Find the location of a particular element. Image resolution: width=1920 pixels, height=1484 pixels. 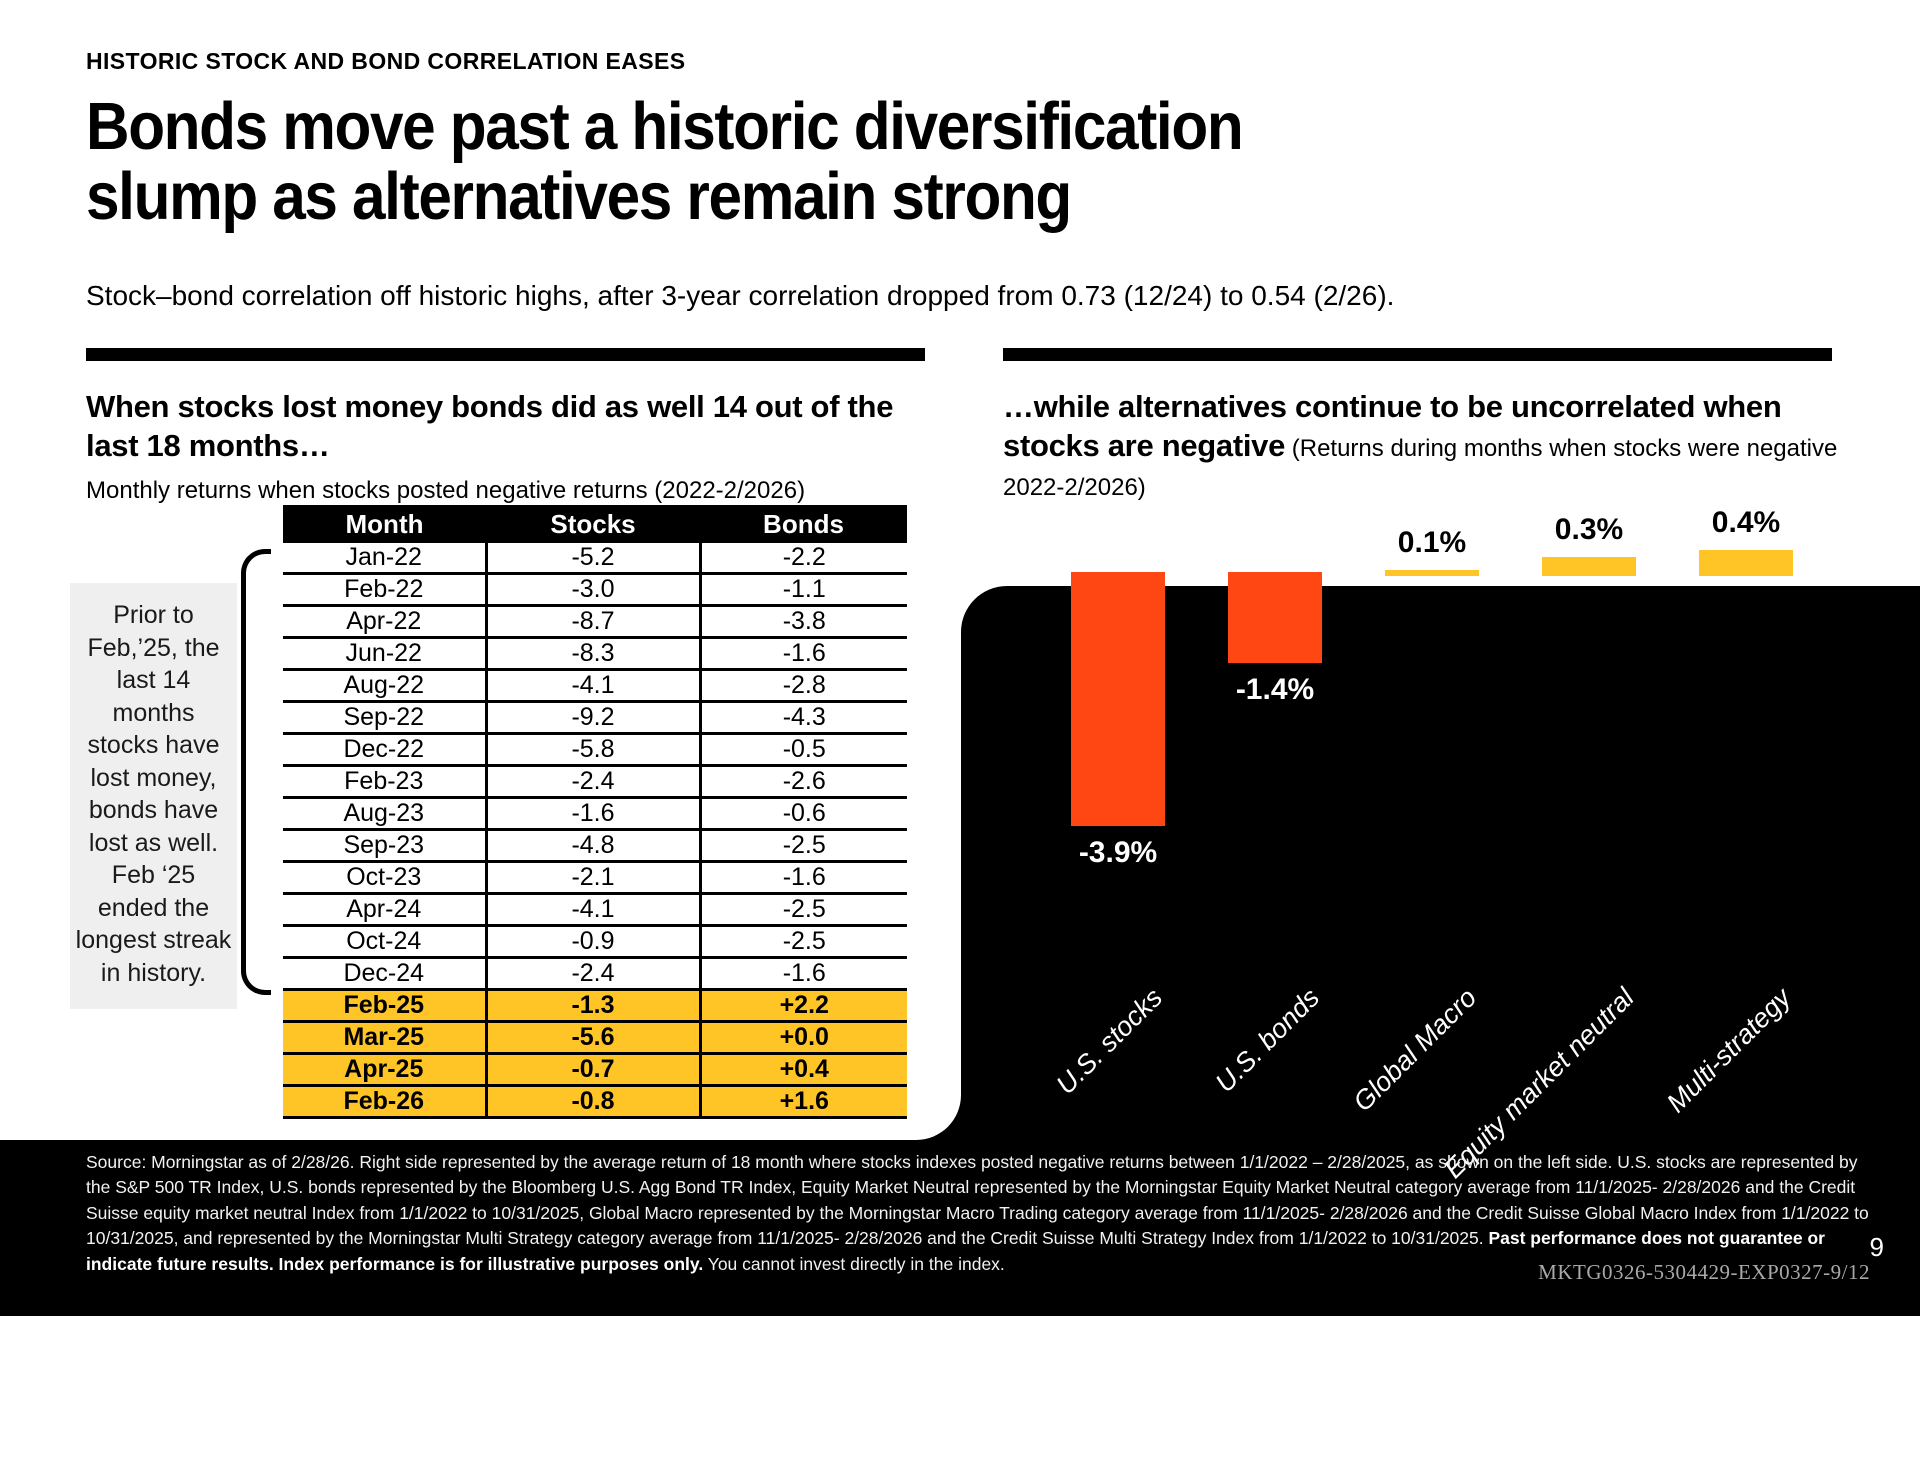

table-row: Feb-26 -0.8 +1.6 is located at coordinates (595, 1102).